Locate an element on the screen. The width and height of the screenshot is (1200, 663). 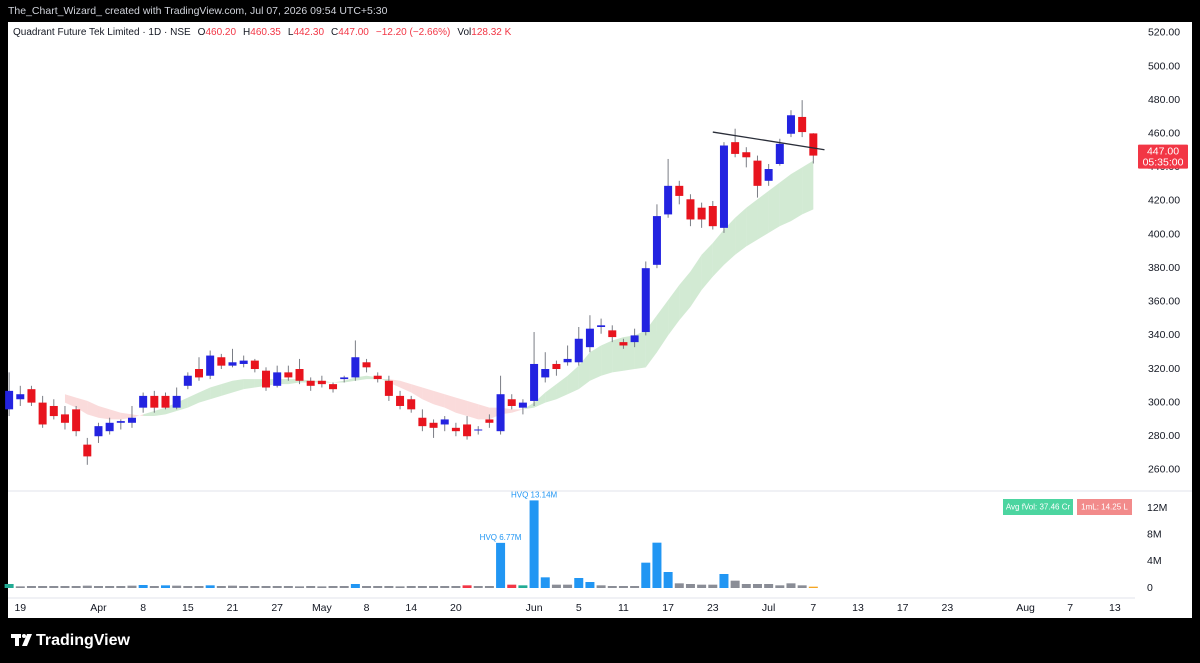
x-tick-label: Jun is located at coordinates (534, 608).